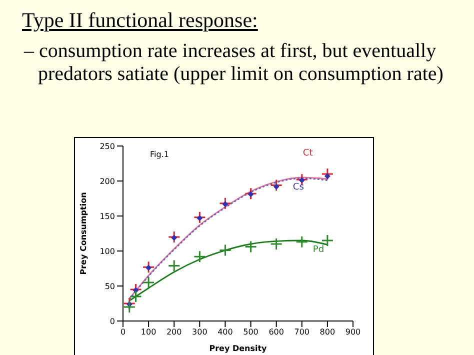  I want to click on x-tick-label: 800, so click(328, 332).